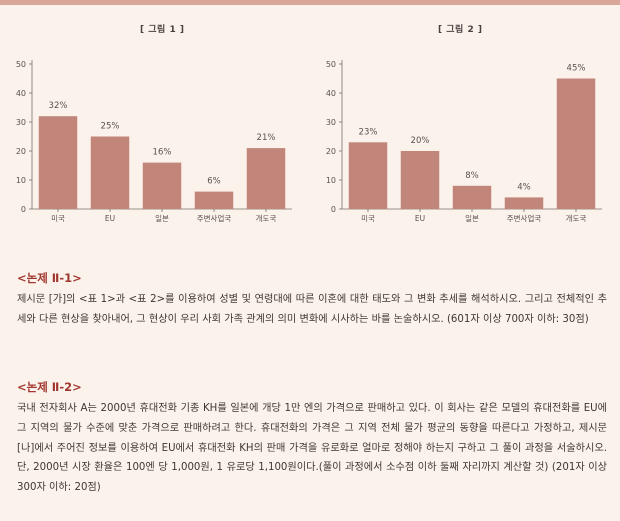 This screenshot has height=521, width=620. What do you see at coordinates (58, 106) in the screenshot?
I see `data-label: 32%` at bounding box center [58, 106].